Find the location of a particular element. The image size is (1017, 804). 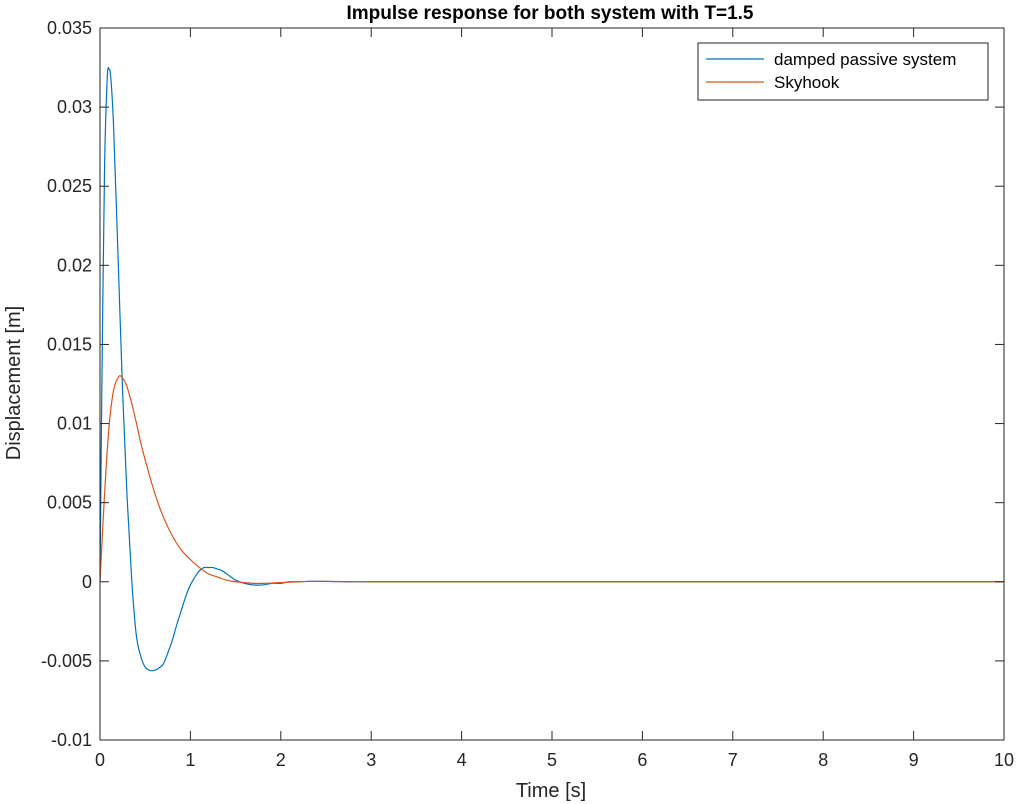

x-tick-label: 9 is located at coordinates (914, 760).